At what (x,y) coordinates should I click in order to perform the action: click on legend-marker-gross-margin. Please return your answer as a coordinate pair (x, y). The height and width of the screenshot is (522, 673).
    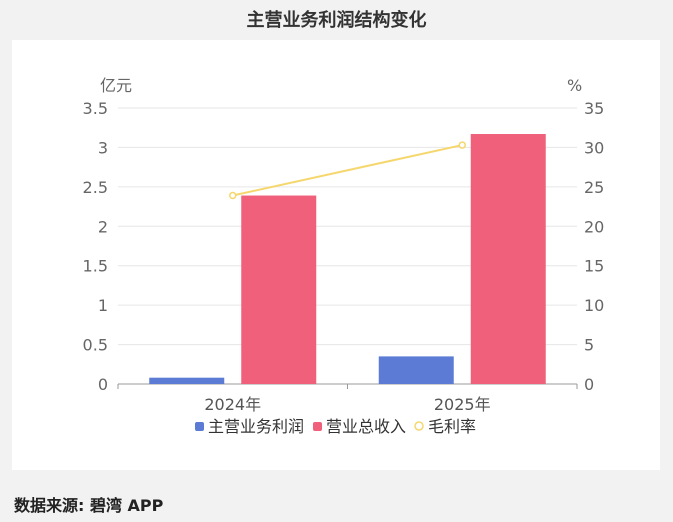
    Looking at the image, I should click on (419, 426).